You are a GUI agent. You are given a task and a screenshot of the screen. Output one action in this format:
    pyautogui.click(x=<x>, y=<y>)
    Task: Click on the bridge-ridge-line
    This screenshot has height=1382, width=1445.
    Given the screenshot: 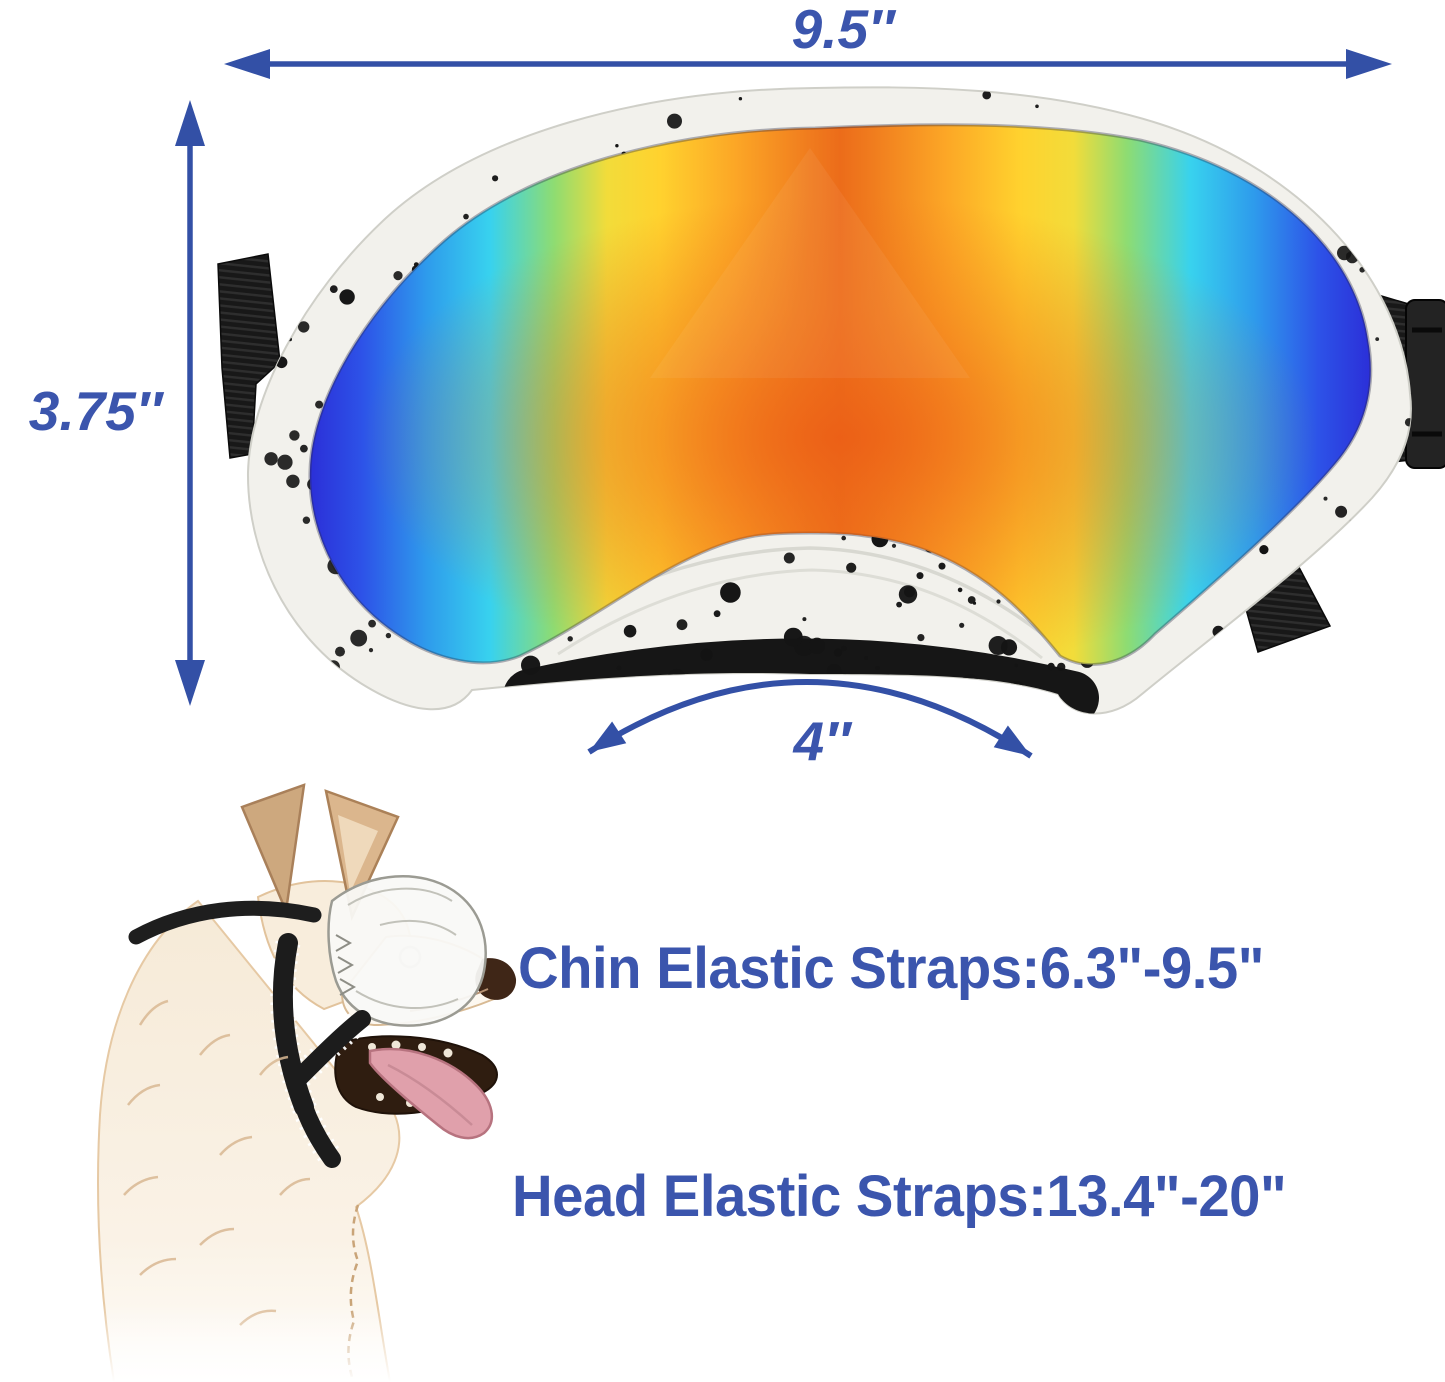 What is the action you would take?
    pyautogui.click(x=800, y=614)
    